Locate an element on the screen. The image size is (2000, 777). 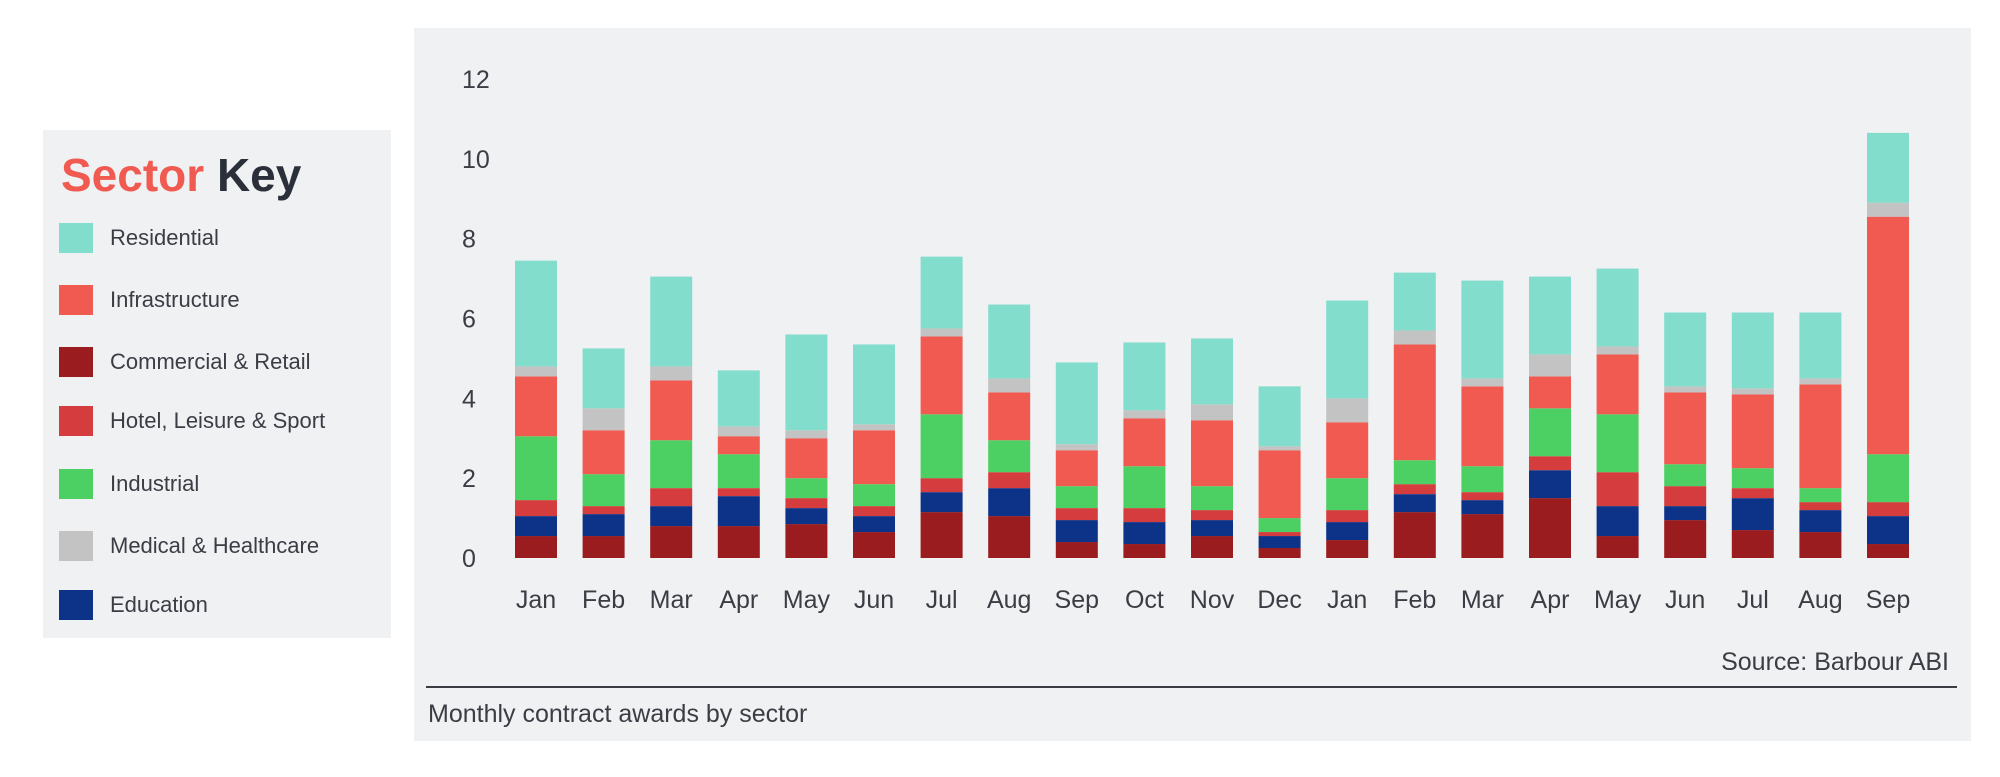
legend-item-residential: Residential is located at coordinates (139, 238).